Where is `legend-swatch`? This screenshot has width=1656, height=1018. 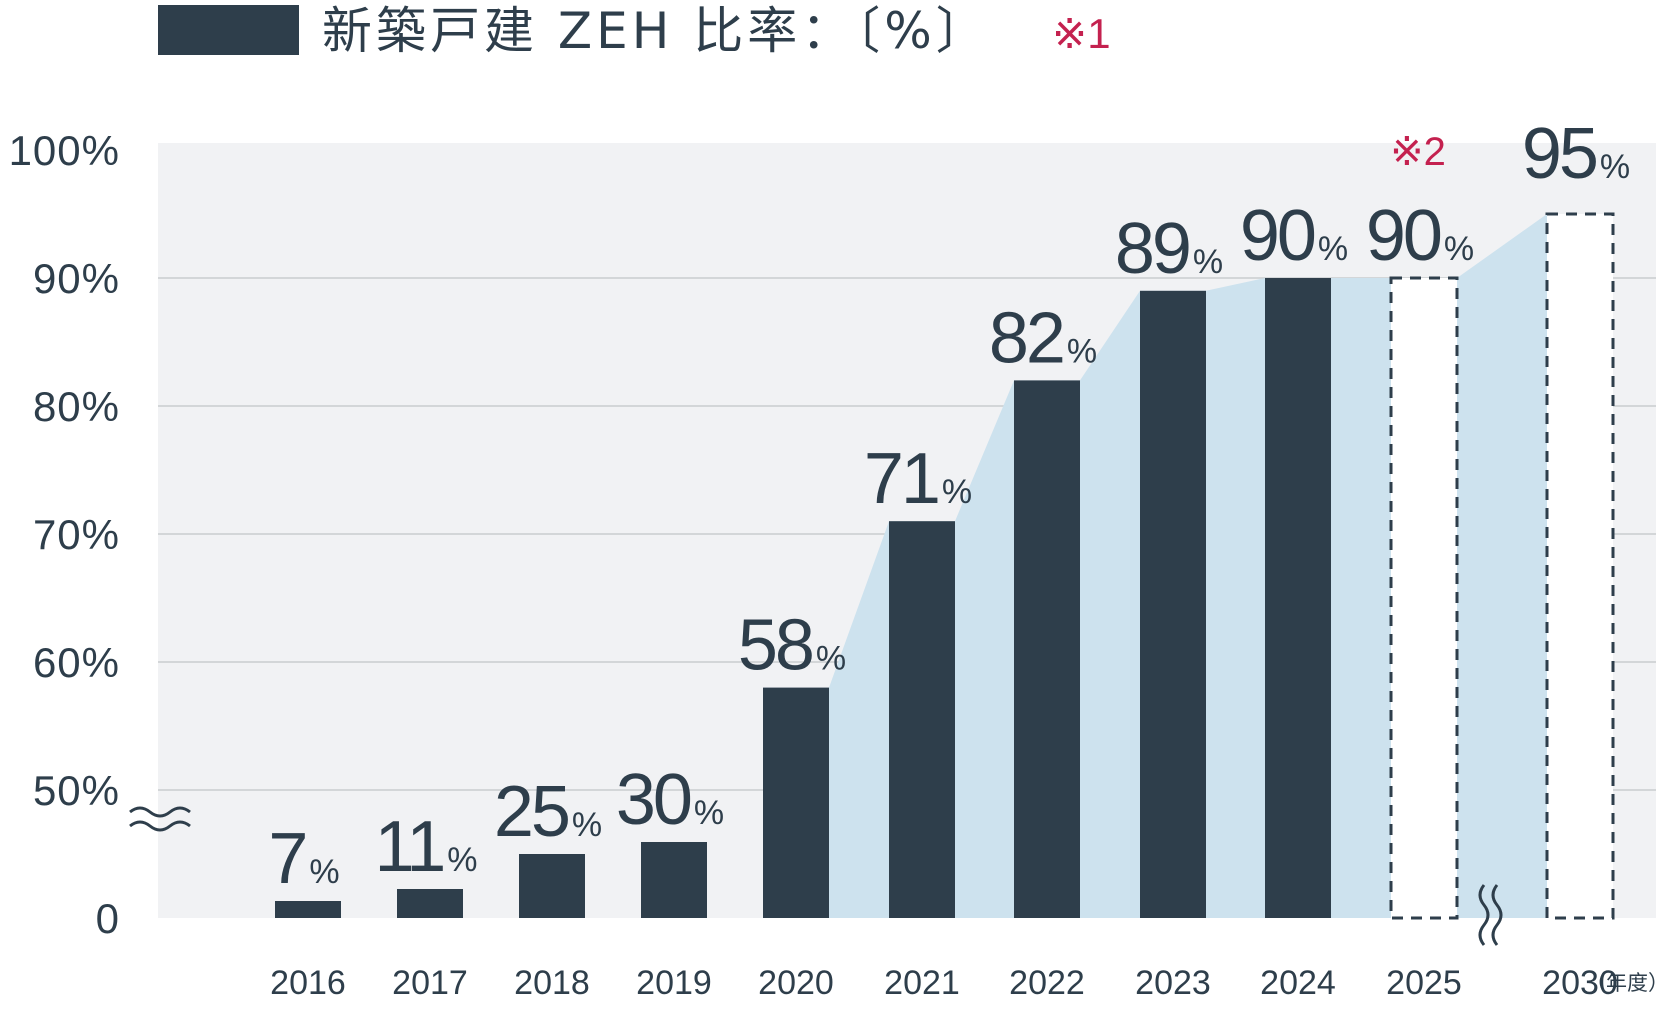
legend-swatch is located at coordinates (228, 30).